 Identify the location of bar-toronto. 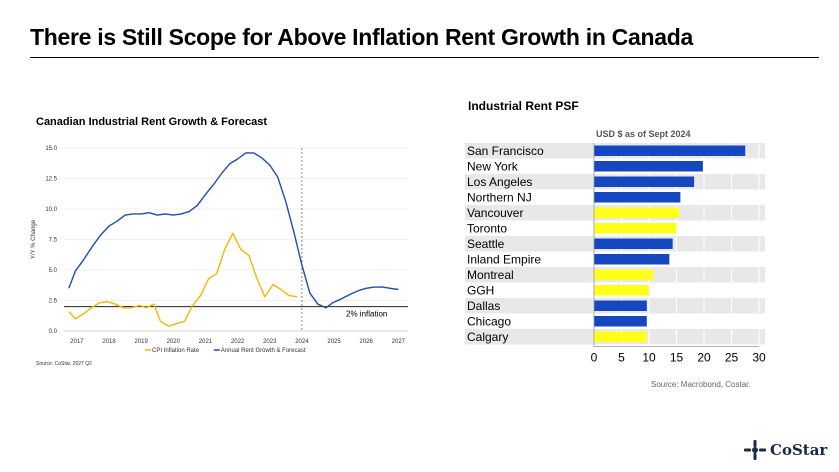
(635, 228).